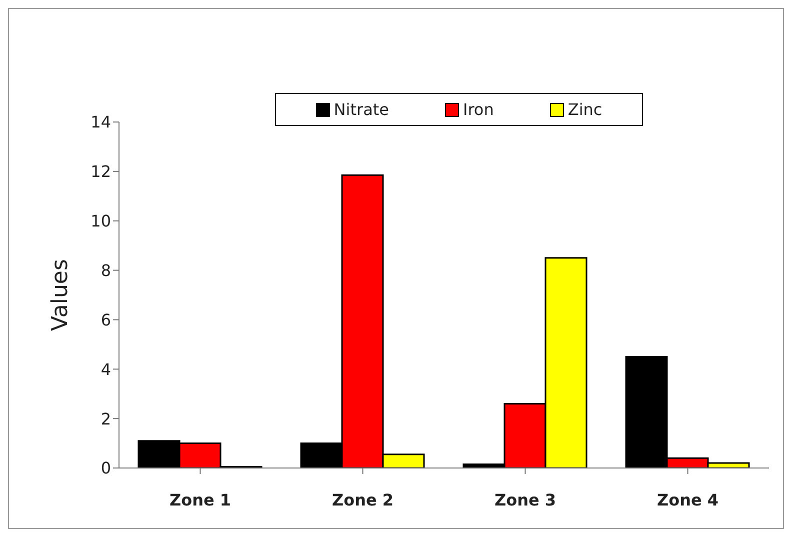 Image resolution: width=792 pixels, height=537 pixels. What do you see at coordinates (363, 500) in the screenshot?
I see `x-tick-label: Zone 2` at bounding box center [363, 500].